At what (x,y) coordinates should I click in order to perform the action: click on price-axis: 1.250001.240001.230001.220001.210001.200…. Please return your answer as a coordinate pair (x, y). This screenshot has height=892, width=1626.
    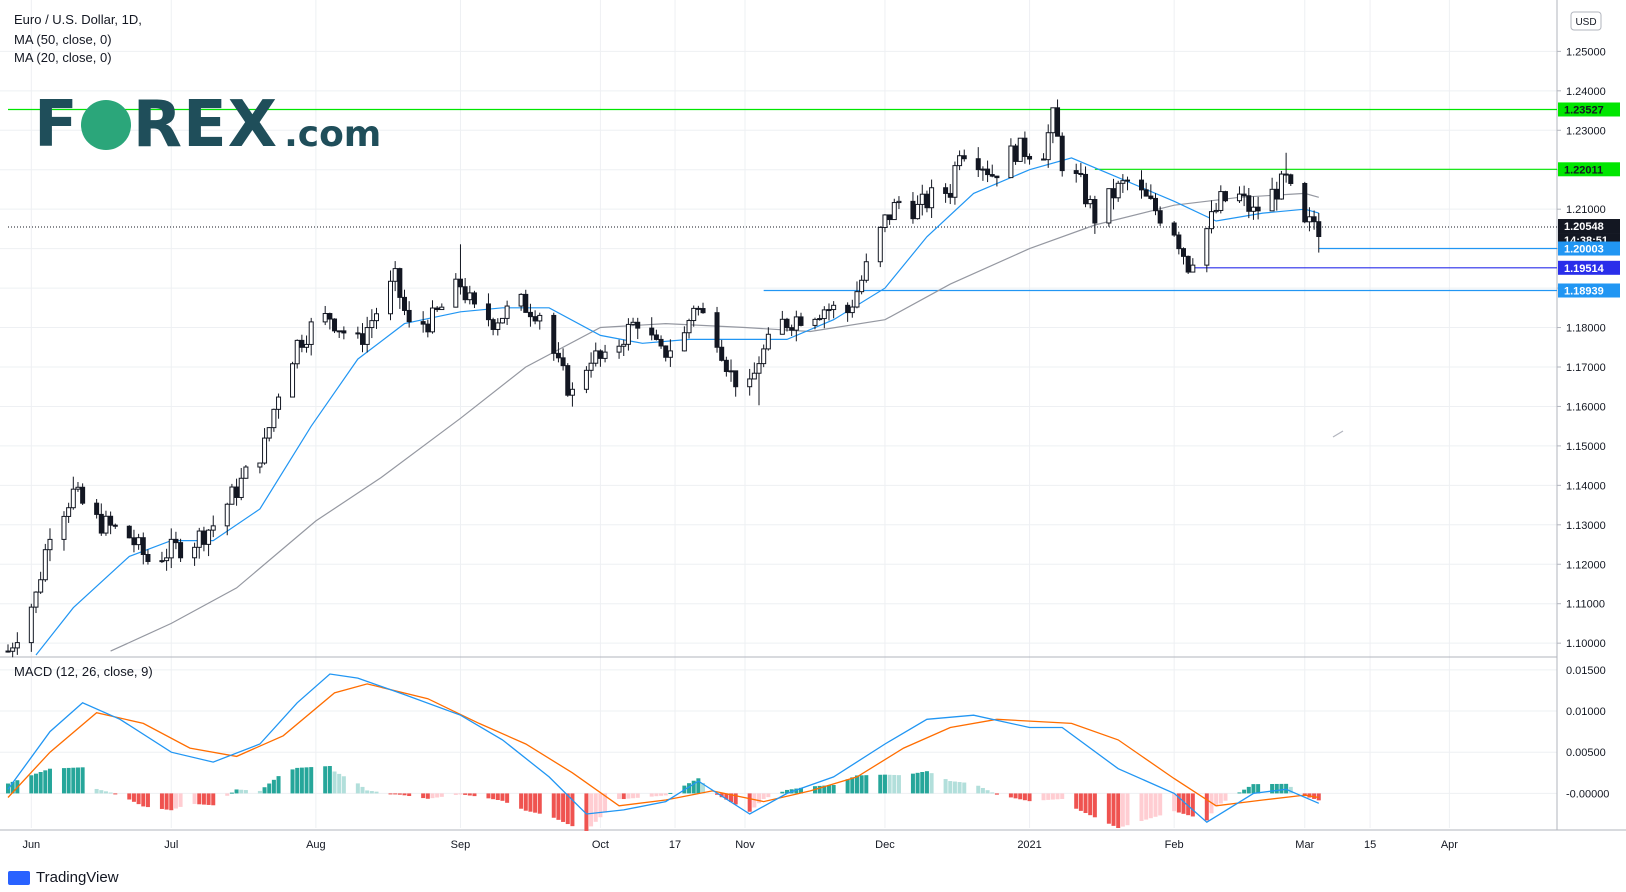
    Looking at the image, I should click on (1581, 348).